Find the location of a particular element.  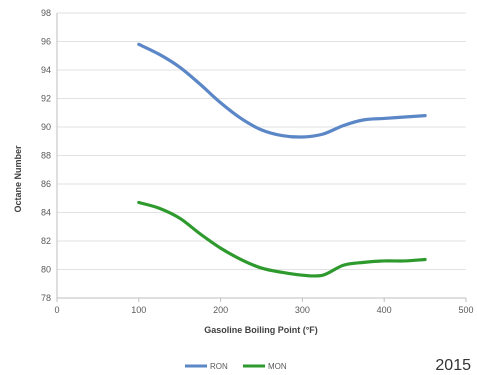

y-tick-label: 78 is located at coordinates (46, 298).